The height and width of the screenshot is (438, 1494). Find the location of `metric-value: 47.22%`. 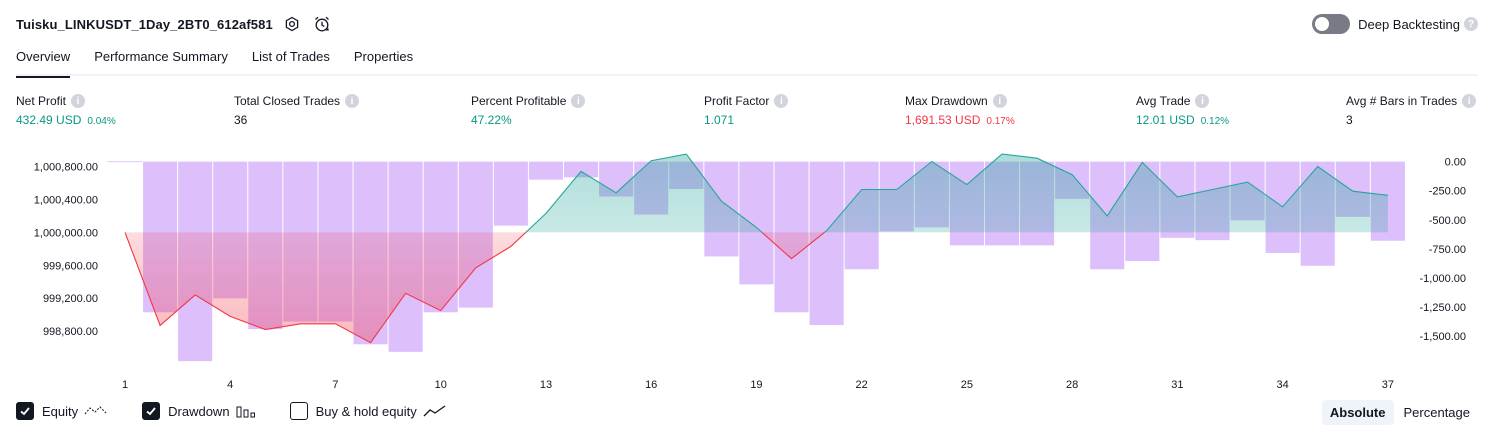

metric-value: 47.22% is located at coordinates (491, 120).